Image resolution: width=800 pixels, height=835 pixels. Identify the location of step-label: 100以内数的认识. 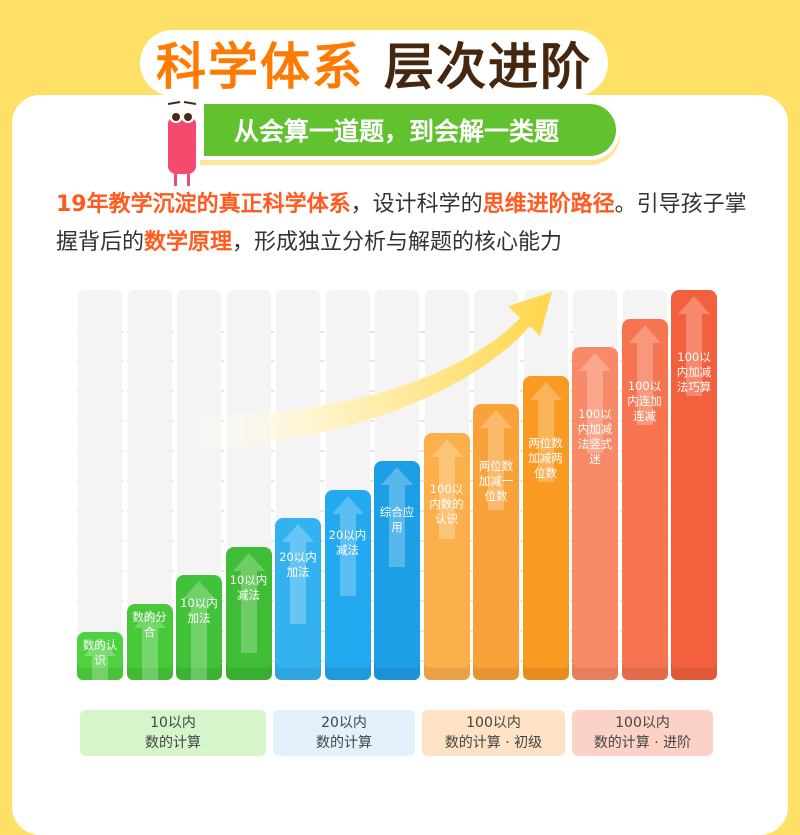
(446, 504).